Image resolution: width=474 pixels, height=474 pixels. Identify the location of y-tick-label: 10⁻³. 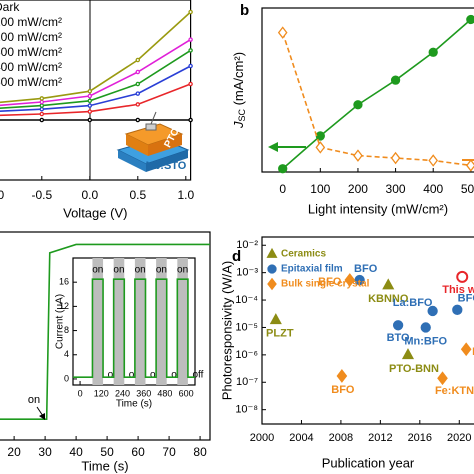
(247, 273).